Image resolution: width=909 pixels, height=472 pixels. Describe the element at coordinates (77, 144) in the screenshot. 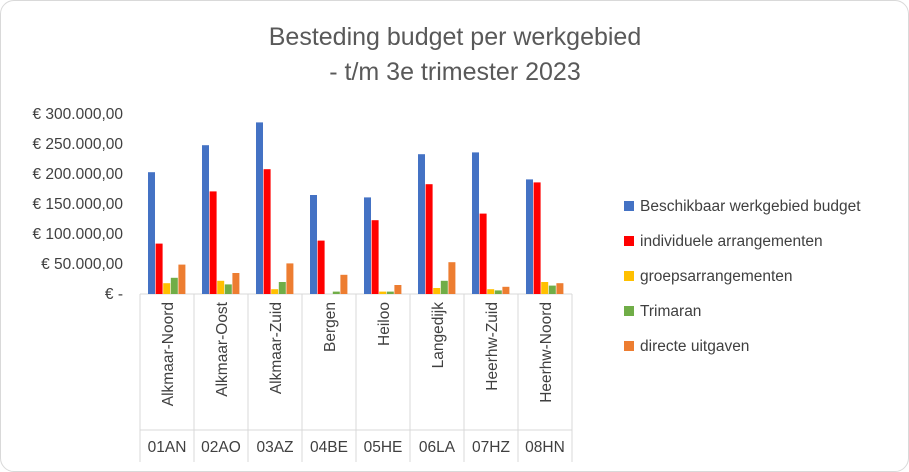

I see `y-tick-label: € 250.000,00` at that location.